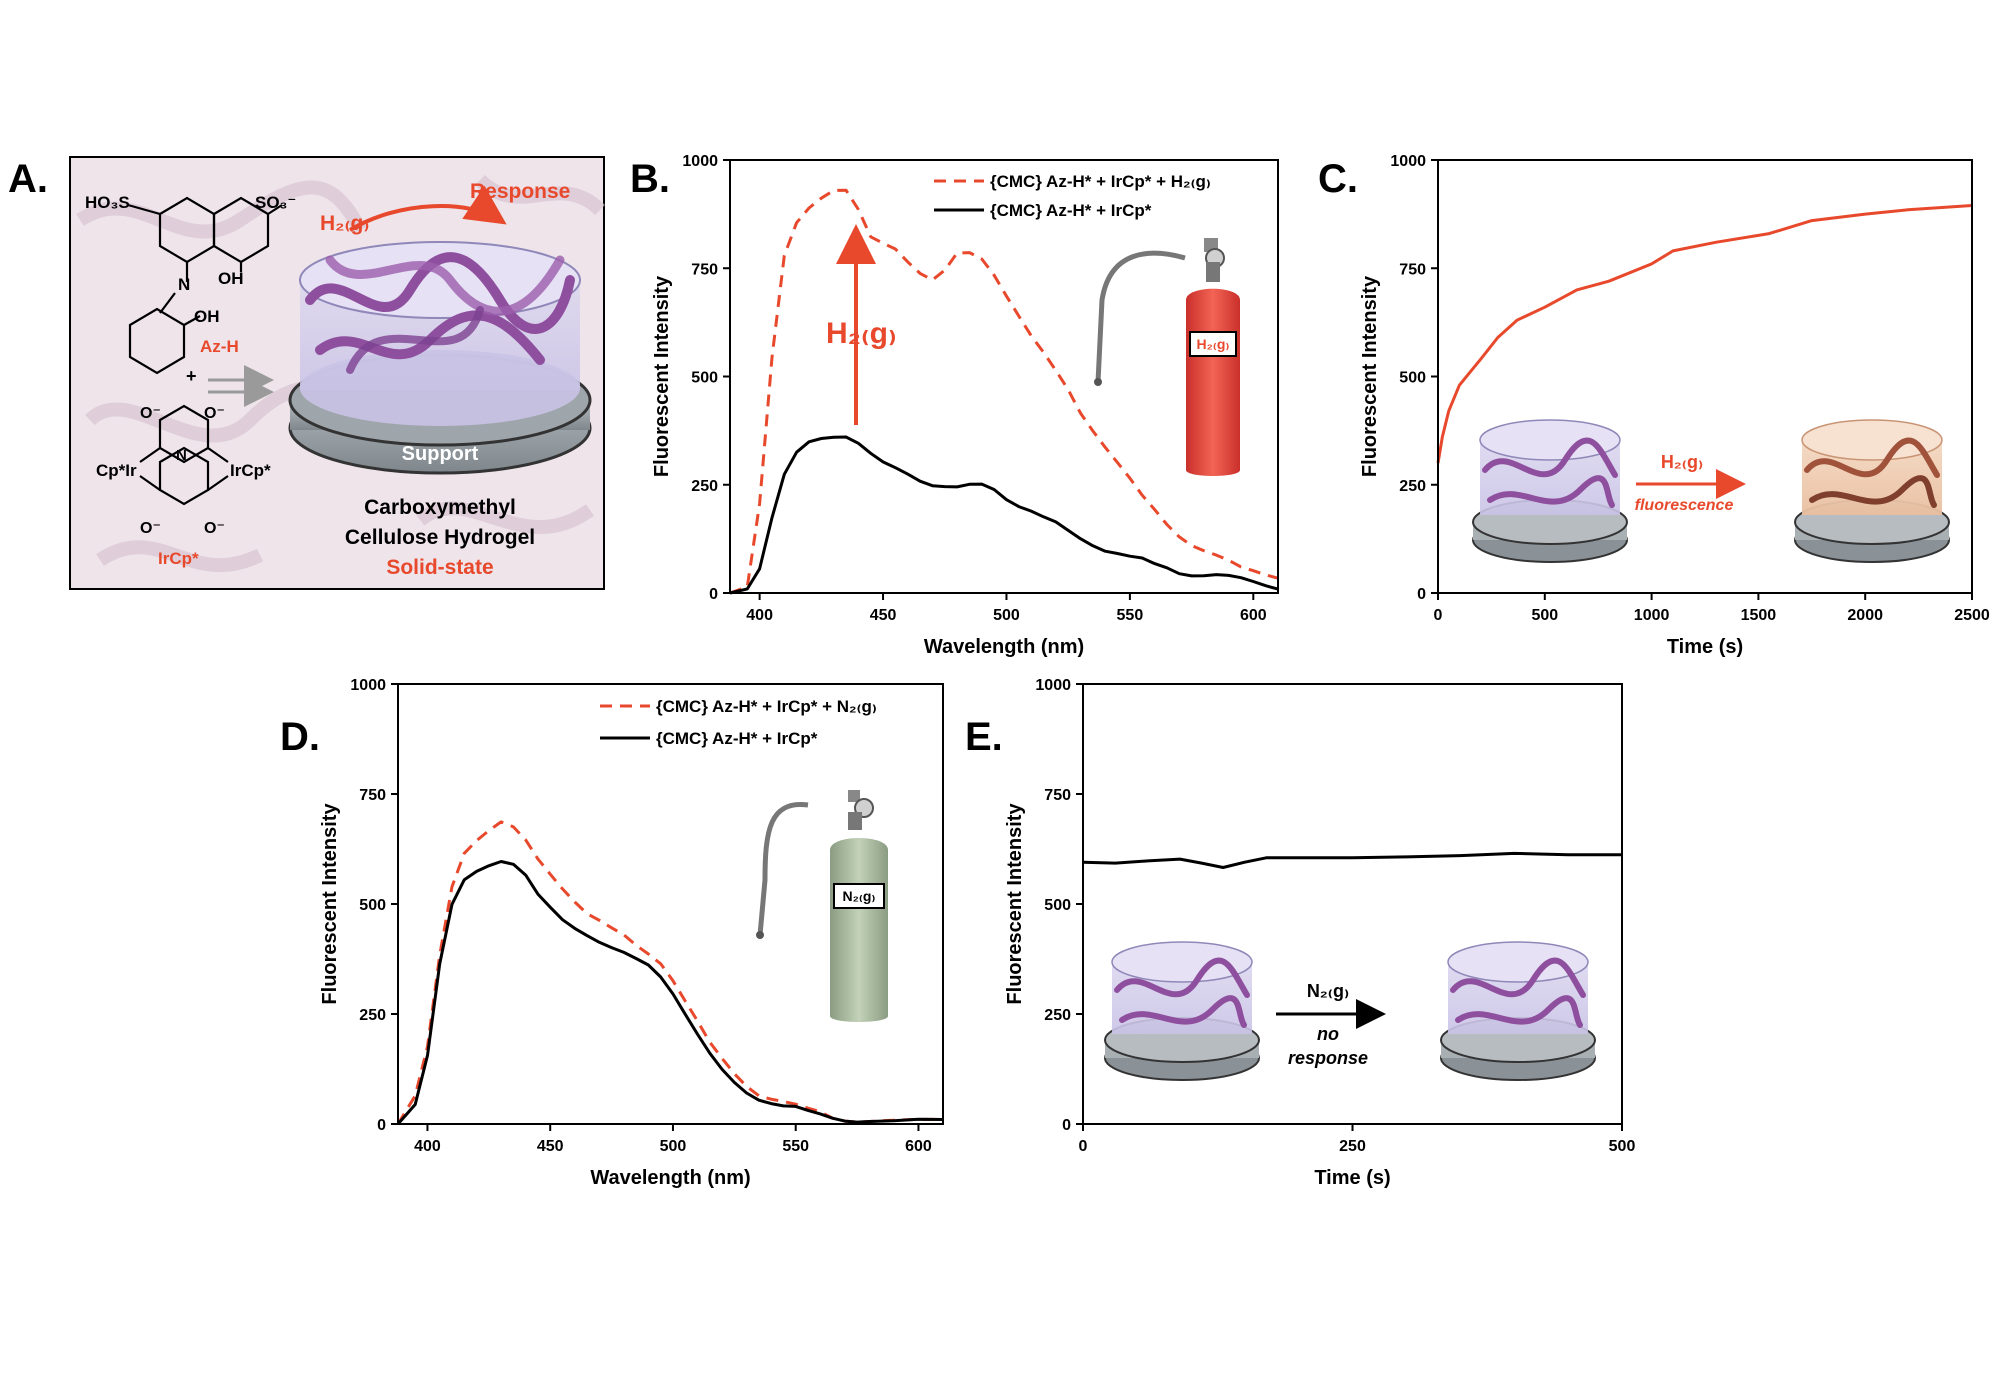  I want to click on label-oh-phenol: OH, so click(207, 316).